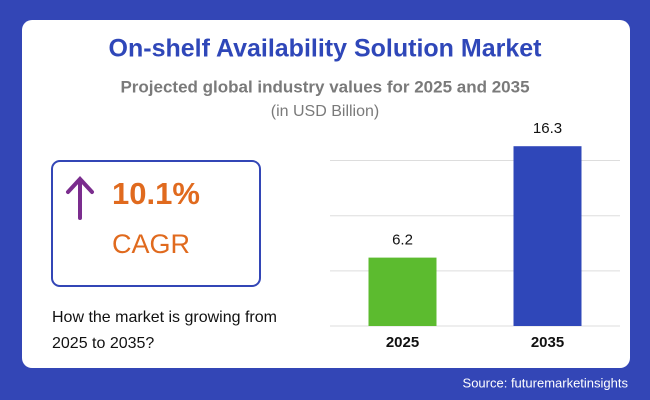 The width and height of the screenshot is (650, 400). What do you see at coordinates (156, 223) in the screenshot?
I see `cagr-box` at bounding box center [156, 223].